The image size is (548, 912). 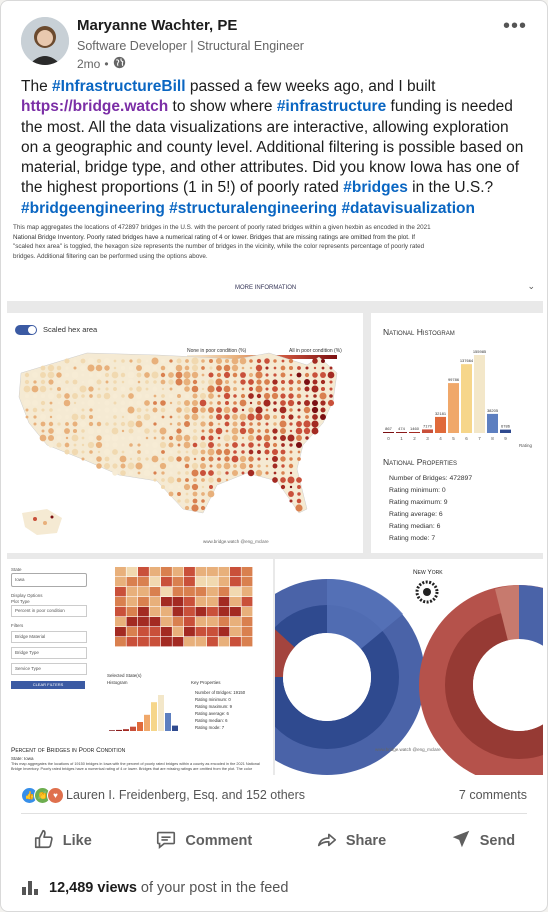 I want to click on iowa-hist-bar, so click(x=161, y=713).